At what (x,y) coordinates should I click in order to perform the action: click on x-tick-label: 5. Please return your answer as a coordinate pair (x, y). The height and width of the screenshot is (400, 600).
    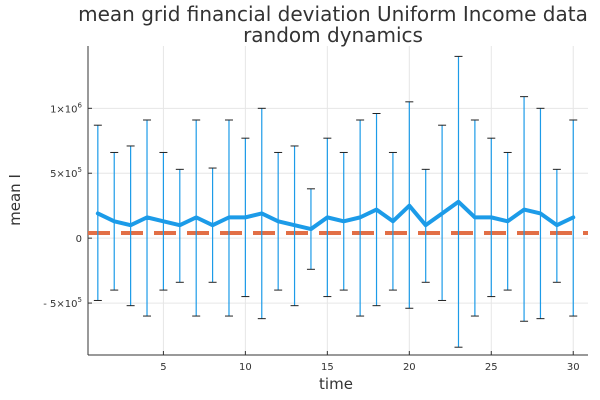
    Looking at the image, I should click on (163, 367).